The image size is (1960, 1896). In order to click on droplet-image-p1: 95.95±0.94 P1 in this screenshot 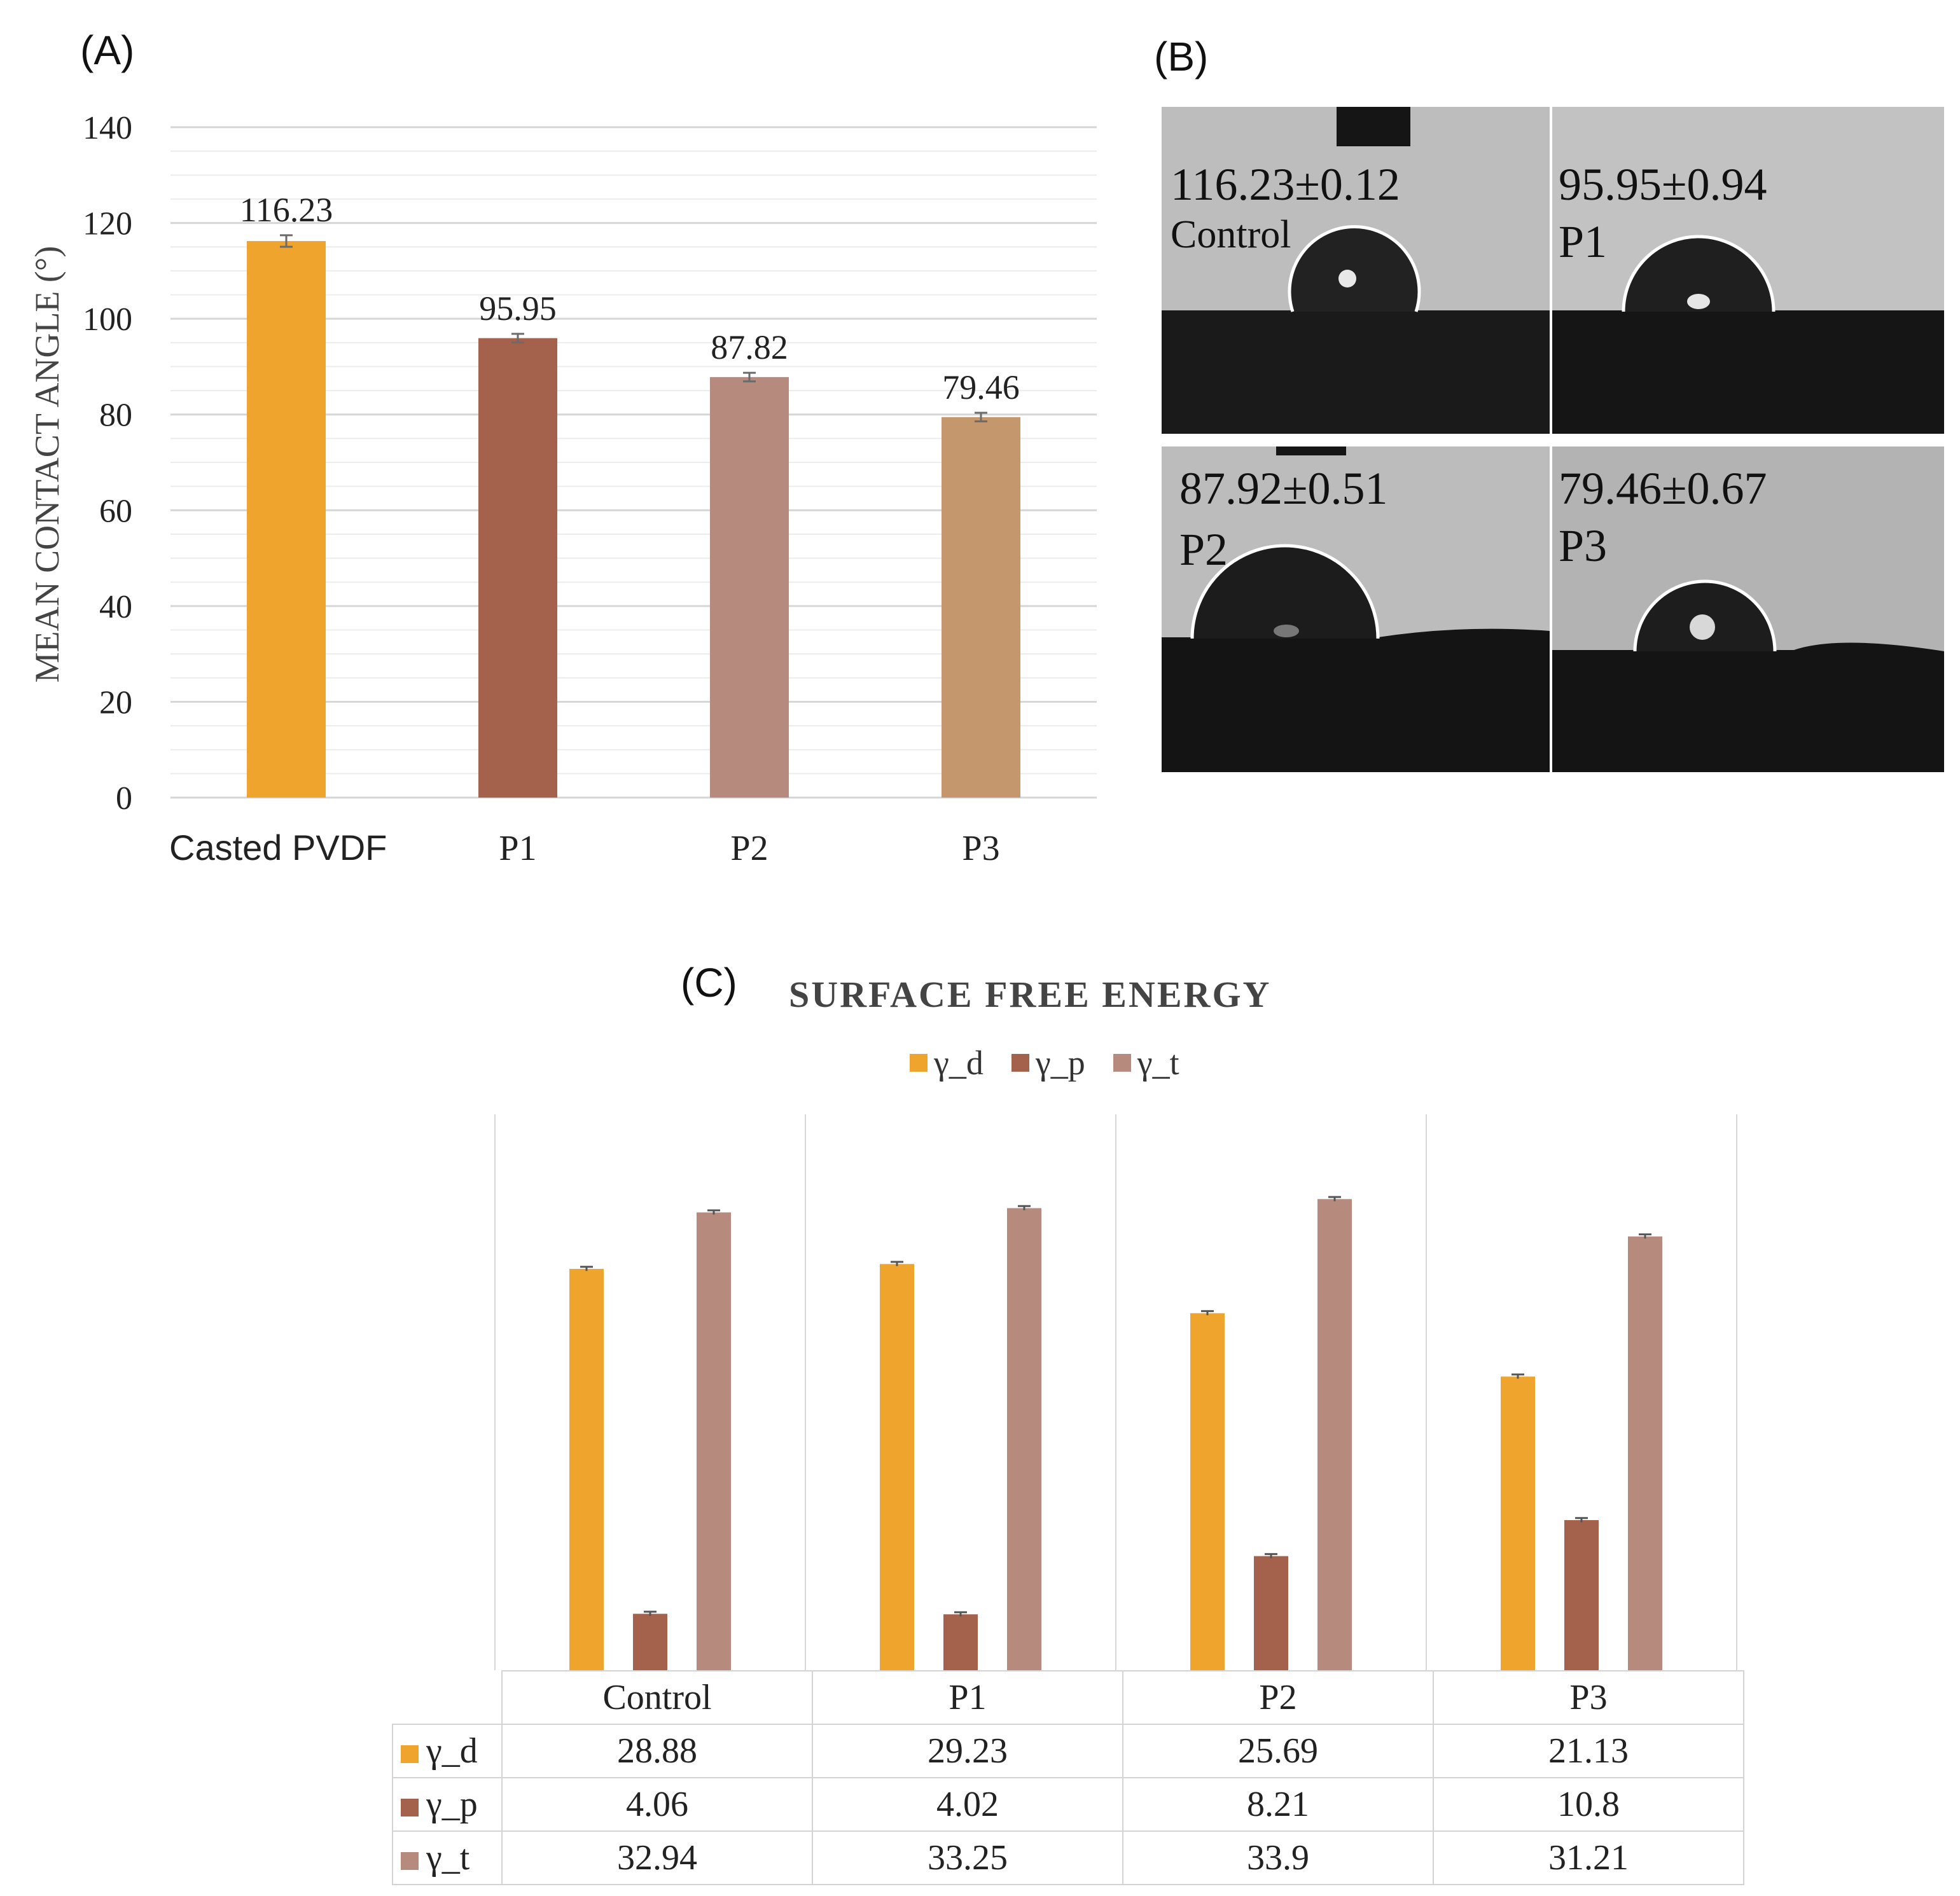, I will do `click(1748, 270)`.